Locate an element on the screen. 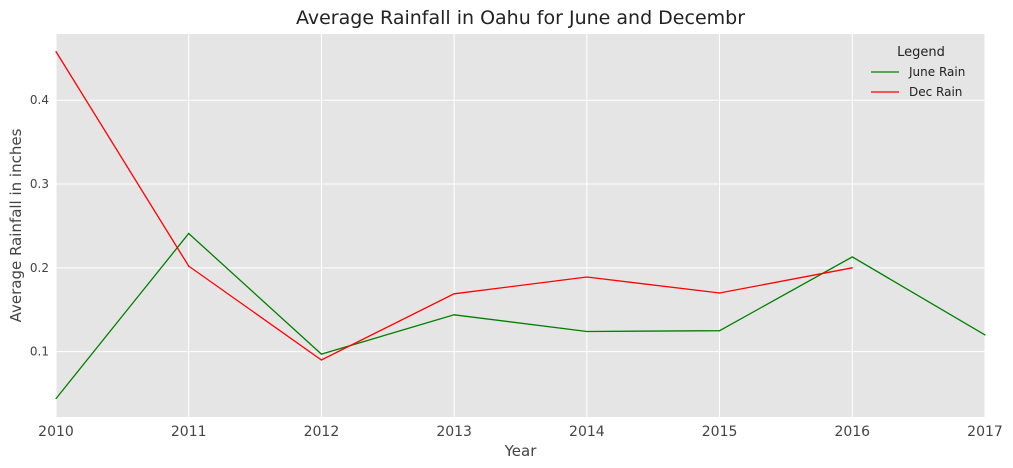 This screenshot has height=468, width=1013. x-tick-label: 2011 is located at coordinates (189, 432).